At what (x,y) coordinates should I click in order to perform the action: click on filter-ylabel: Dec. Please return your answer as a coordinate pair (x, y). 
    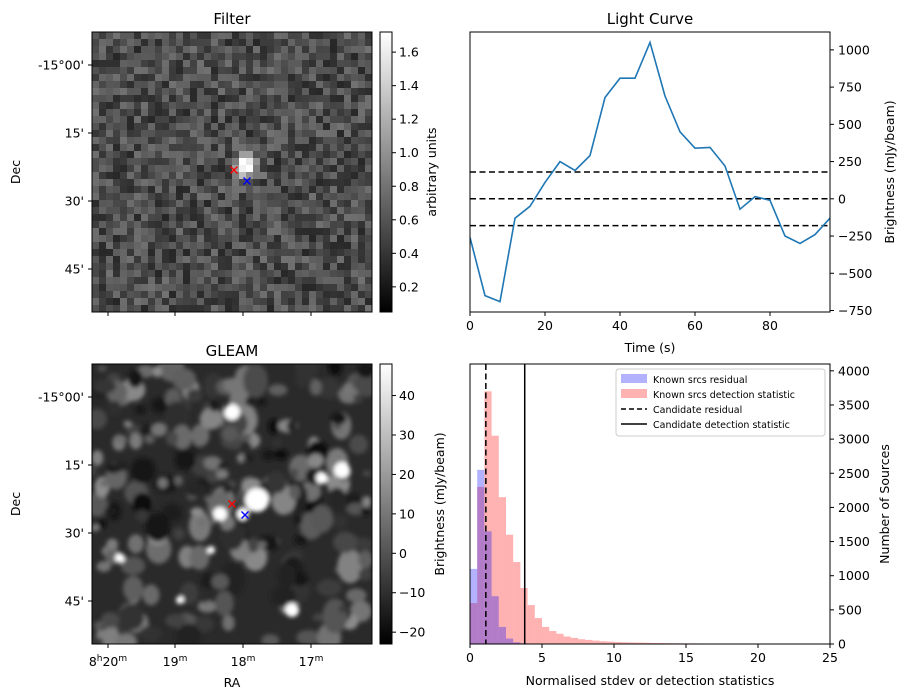
    Looking at the image, I should click on (15, 172).